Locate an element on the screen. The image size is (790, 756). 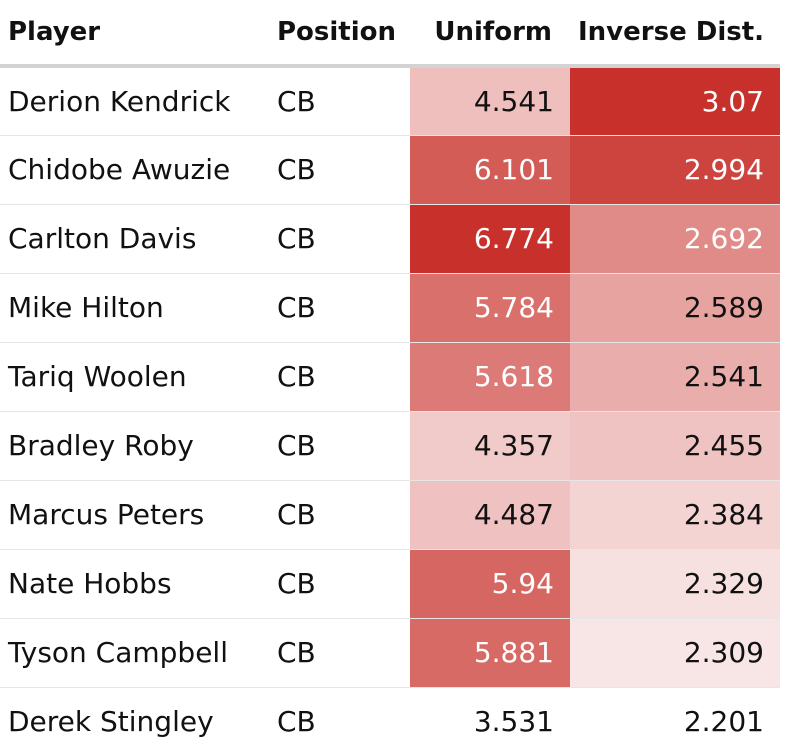
inverse-dist-cell: 2.541 is located at coordinates (675, 377).